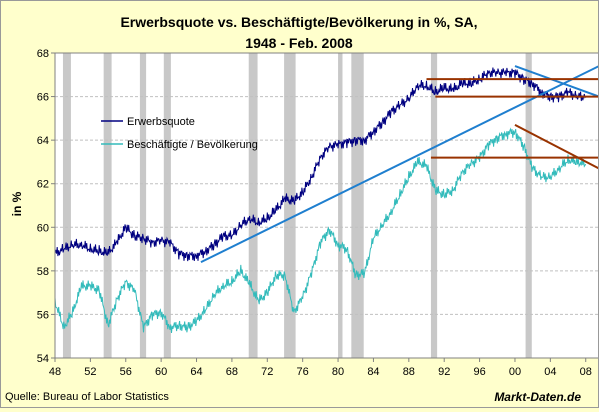 This screenshot has width=599, height=412. Describe the element at coordinates (43, 54) in the screenshot. I see `y-tick-label: 68` at that location.